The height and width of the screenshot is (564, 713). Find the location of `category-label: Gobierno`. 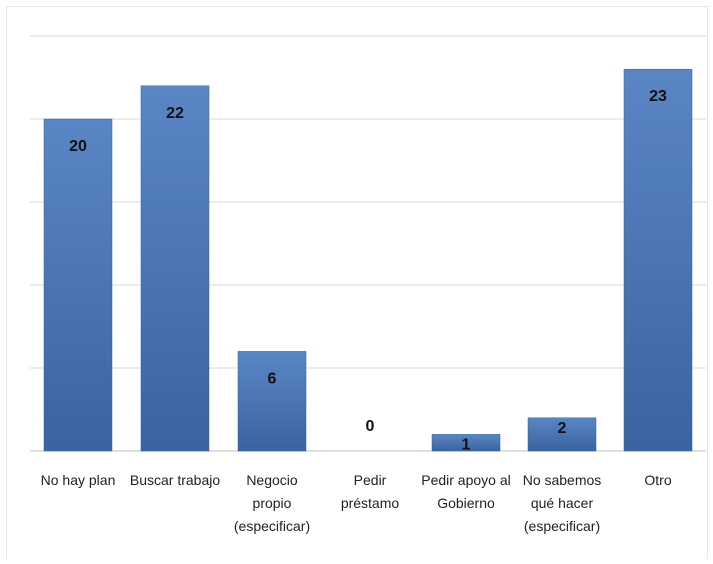

category-label: Gobierno is located at coordinates (466, 503).